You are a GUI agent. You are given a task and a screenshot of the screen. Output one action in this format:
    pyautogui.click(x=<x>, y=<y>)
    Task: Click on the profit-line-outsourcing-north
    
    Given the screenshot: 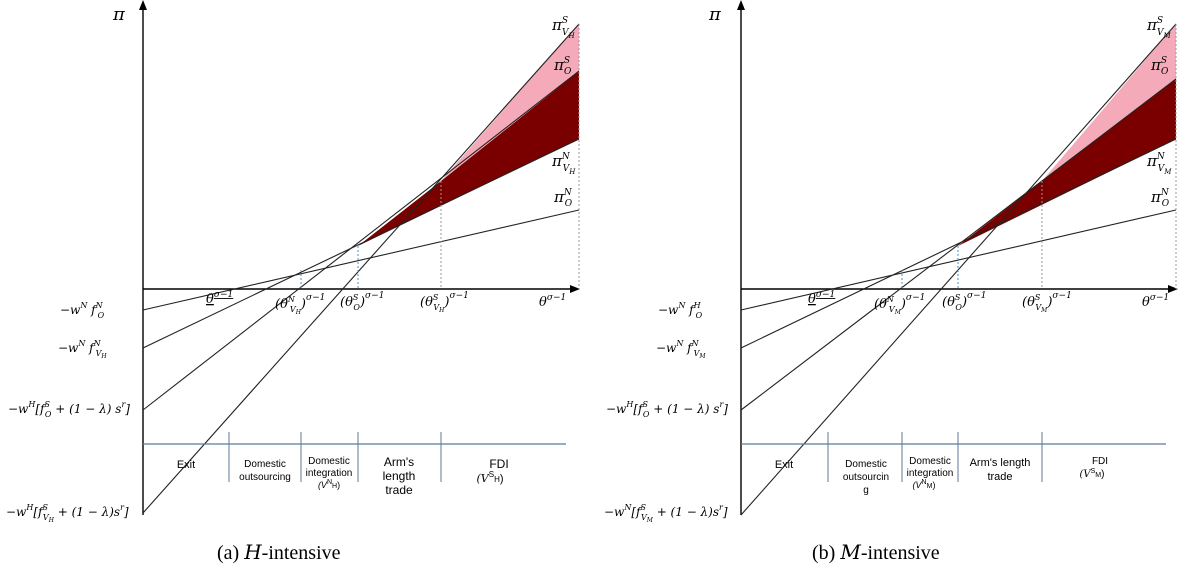 What is the action you would take?
    pyautogui.click(x=361, y=260)
    